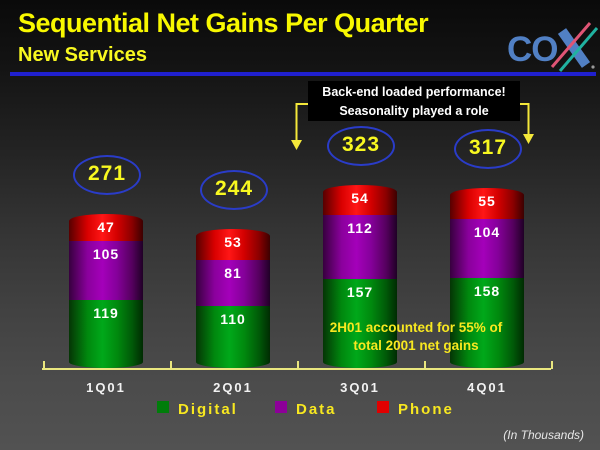 This screenshot has height=450, width=600. I want to click on cox-logo: CO, so click(552, 47).